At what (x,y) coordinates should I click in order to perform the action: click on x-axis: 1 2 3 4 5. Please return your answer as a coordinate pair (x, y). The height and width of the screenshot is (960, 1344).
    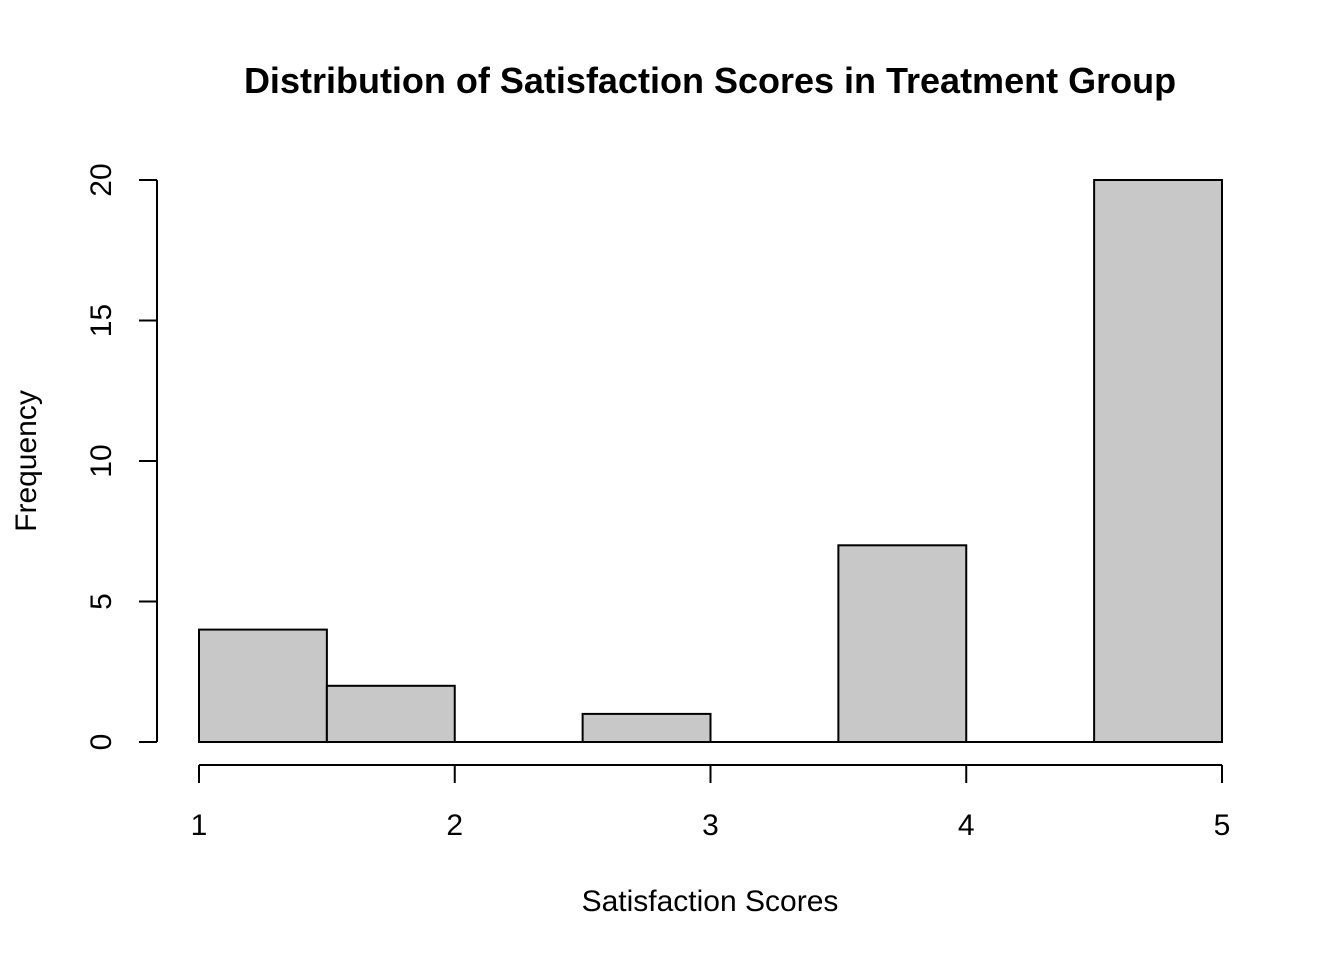
    Looking at the image, I should click on (711, 803).